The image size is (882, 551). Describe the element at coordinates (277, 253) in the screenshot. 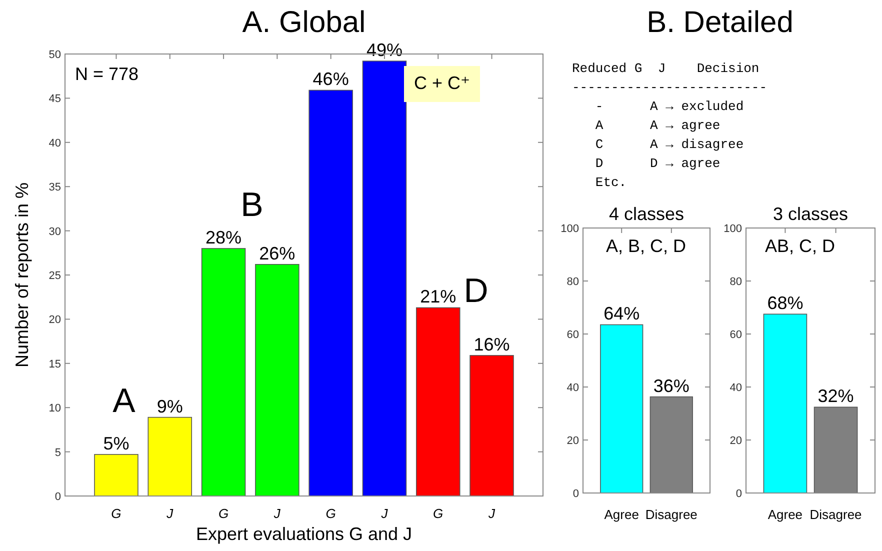

I see `data-label: 26%` at that location.